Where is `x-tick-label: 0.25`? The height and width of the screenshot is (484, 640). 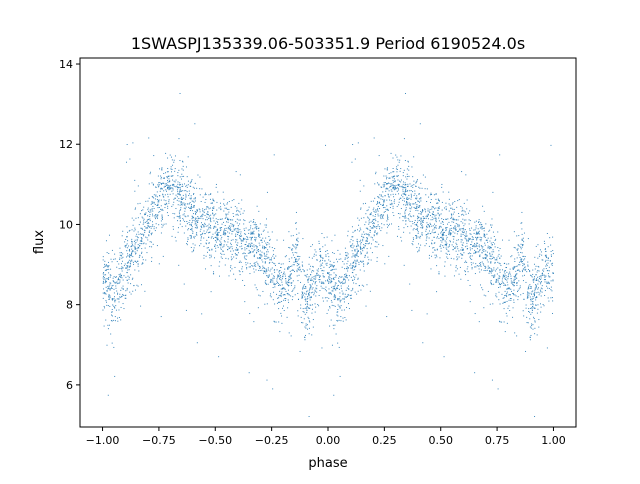
x-tick-label: 0.25 is located at coordinates (384, 440).